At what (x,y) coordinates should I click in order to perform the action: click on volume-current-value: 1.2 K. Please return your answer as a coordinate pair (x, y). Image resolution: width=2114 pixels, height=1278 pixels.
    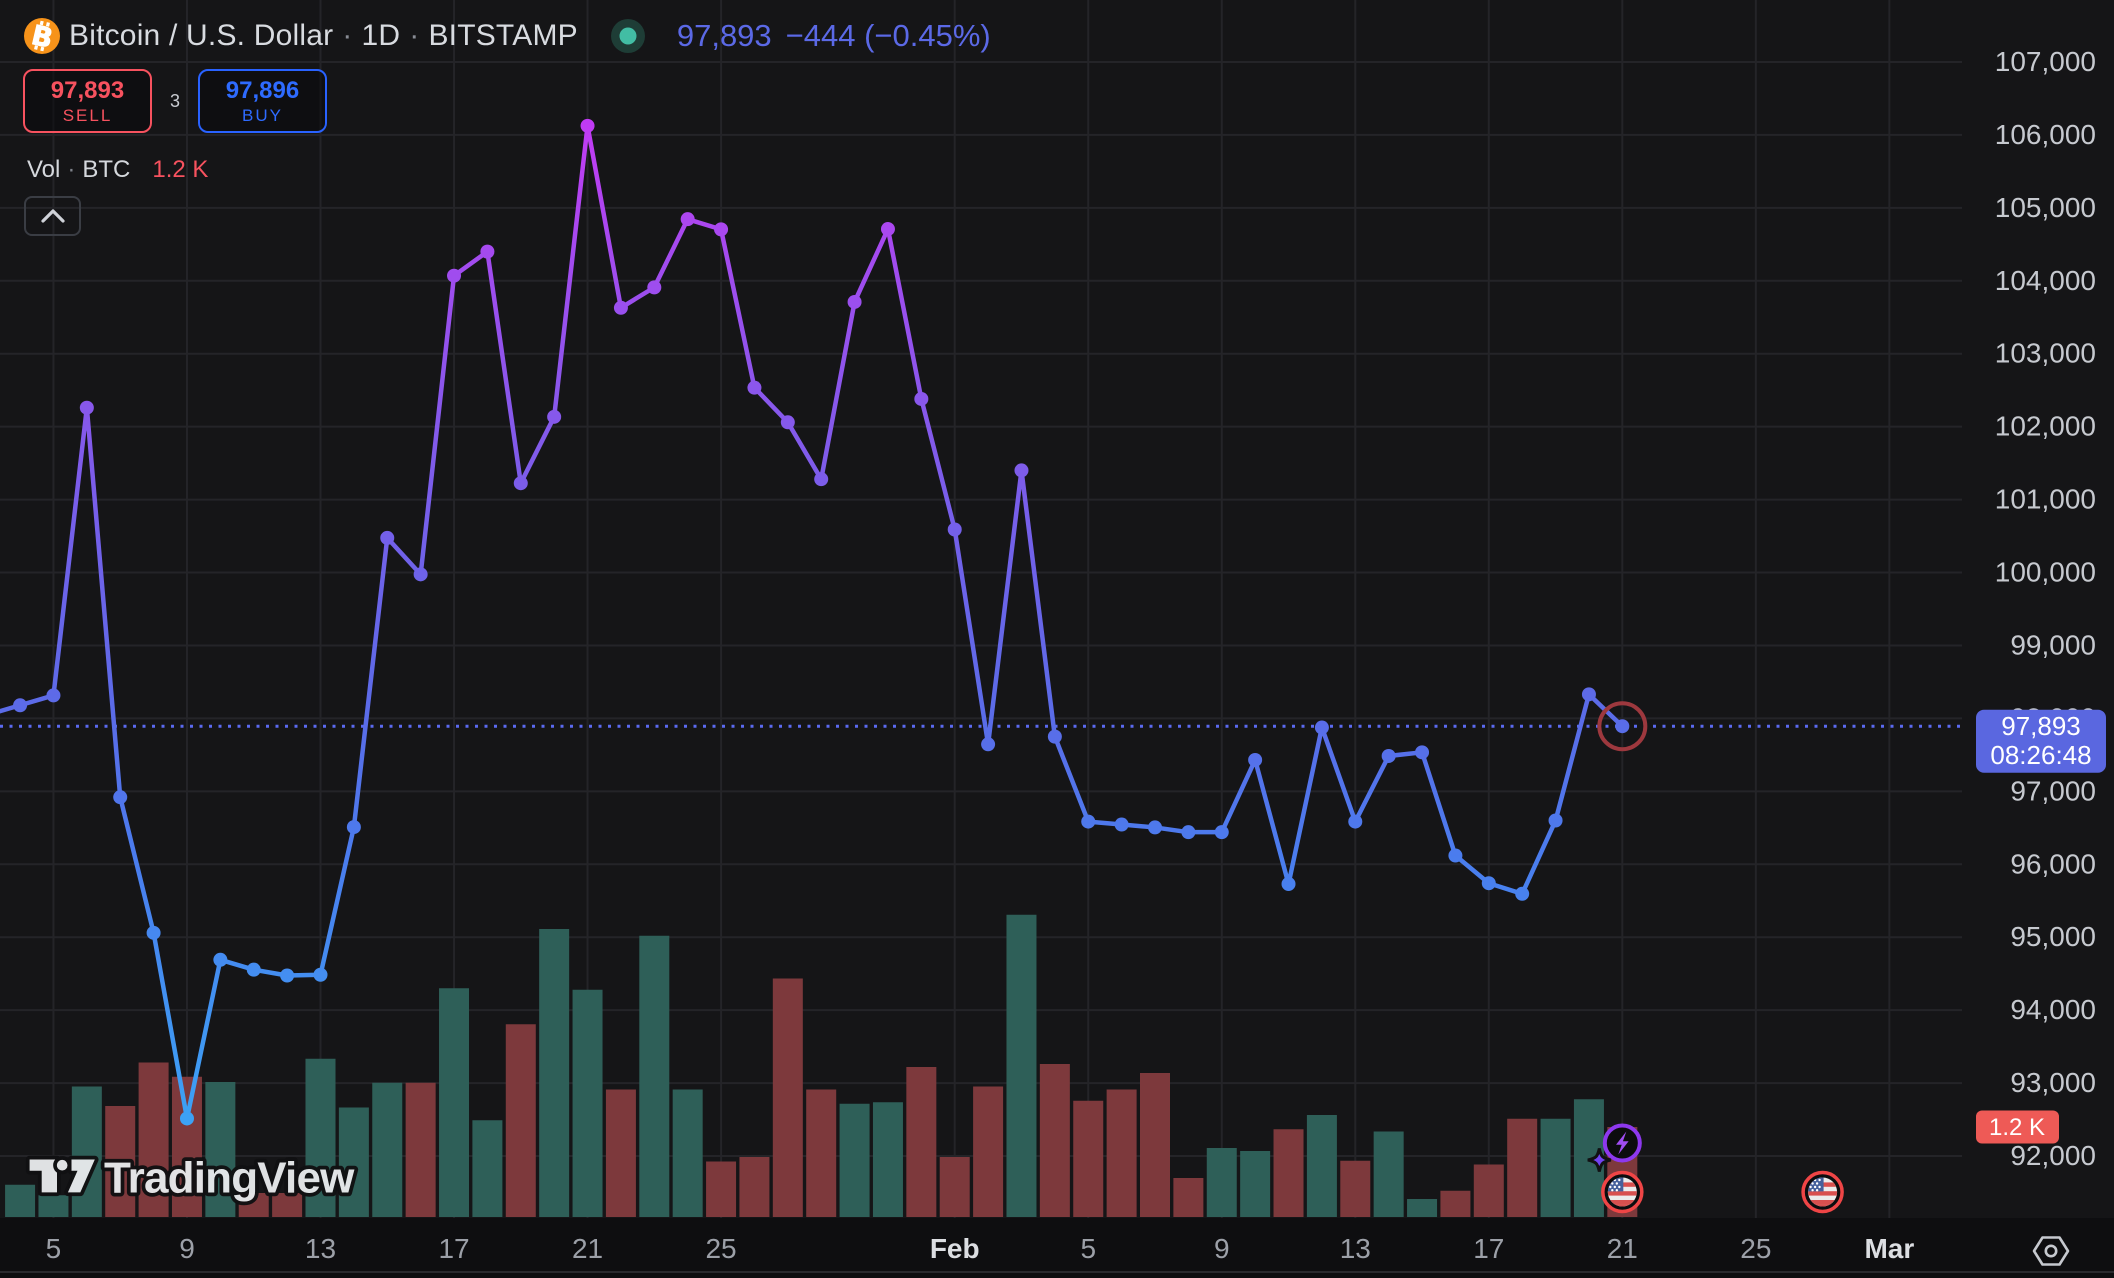
    Looking at the image, I should click on (180, 169).